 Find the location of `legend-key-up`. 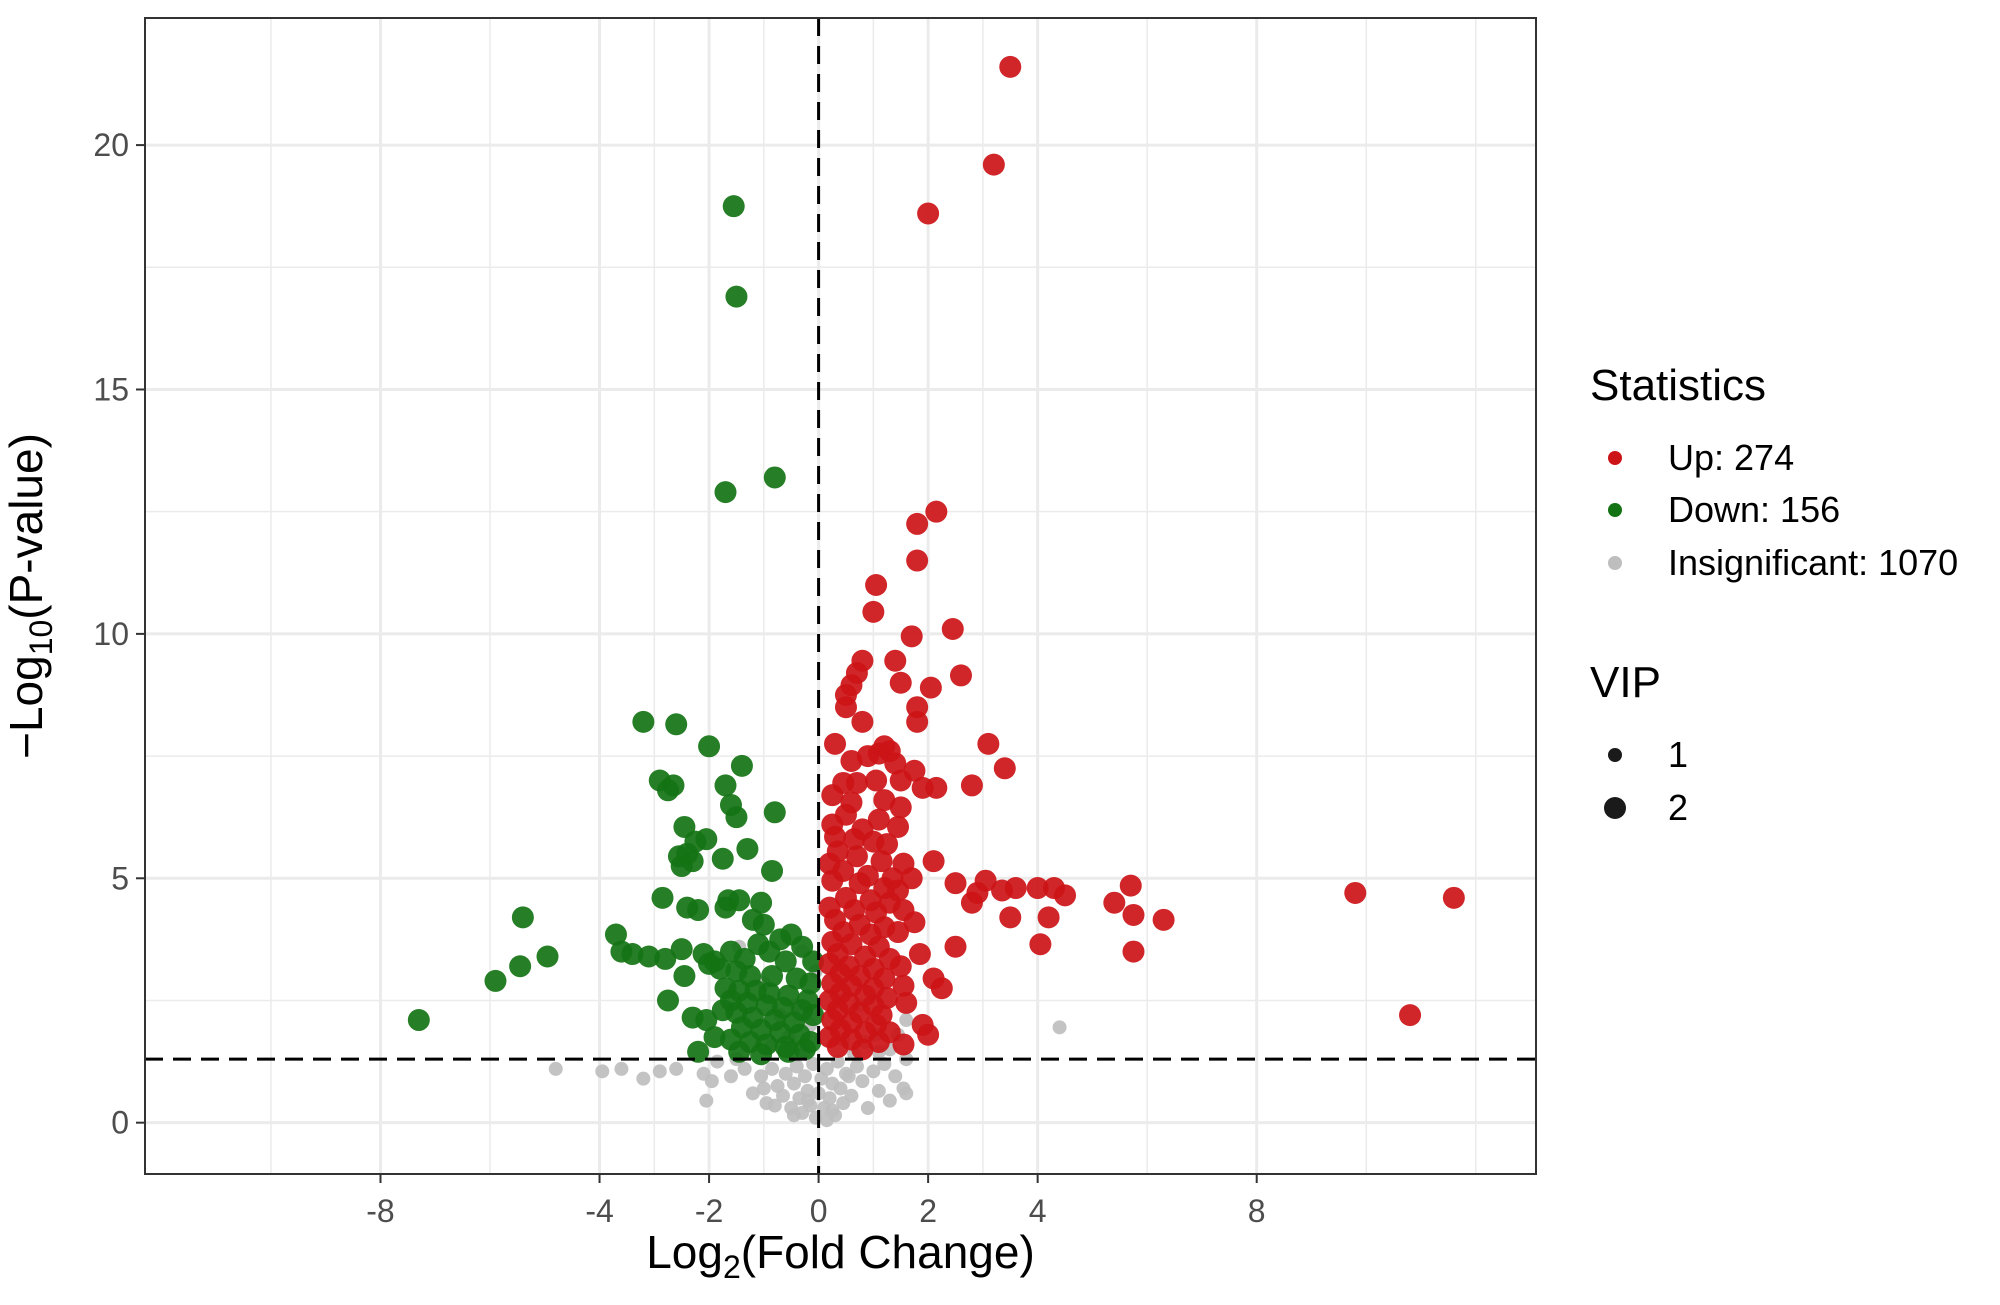

legend-key-up is located at coordinates (1615, 458).